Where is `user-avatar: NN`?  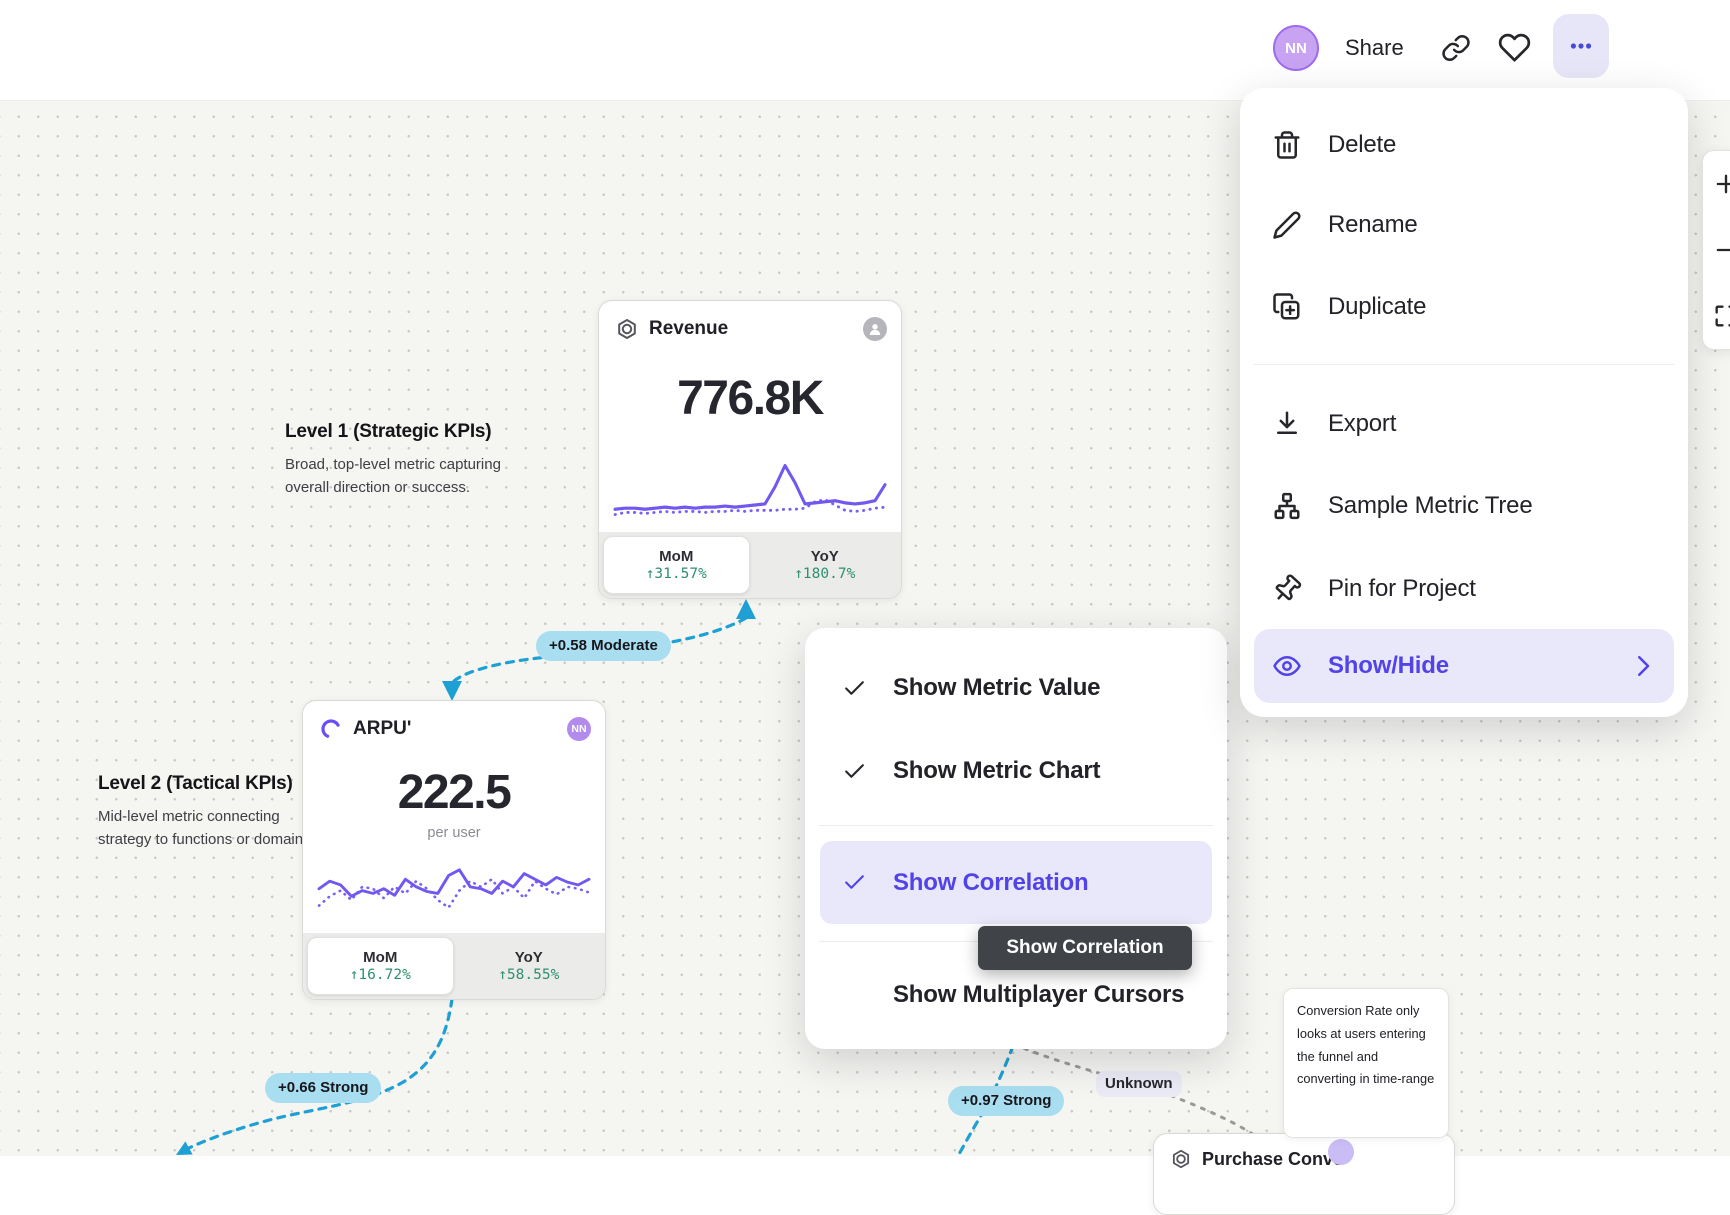 user-avatar: NN is located at coordinates (1296, 48).